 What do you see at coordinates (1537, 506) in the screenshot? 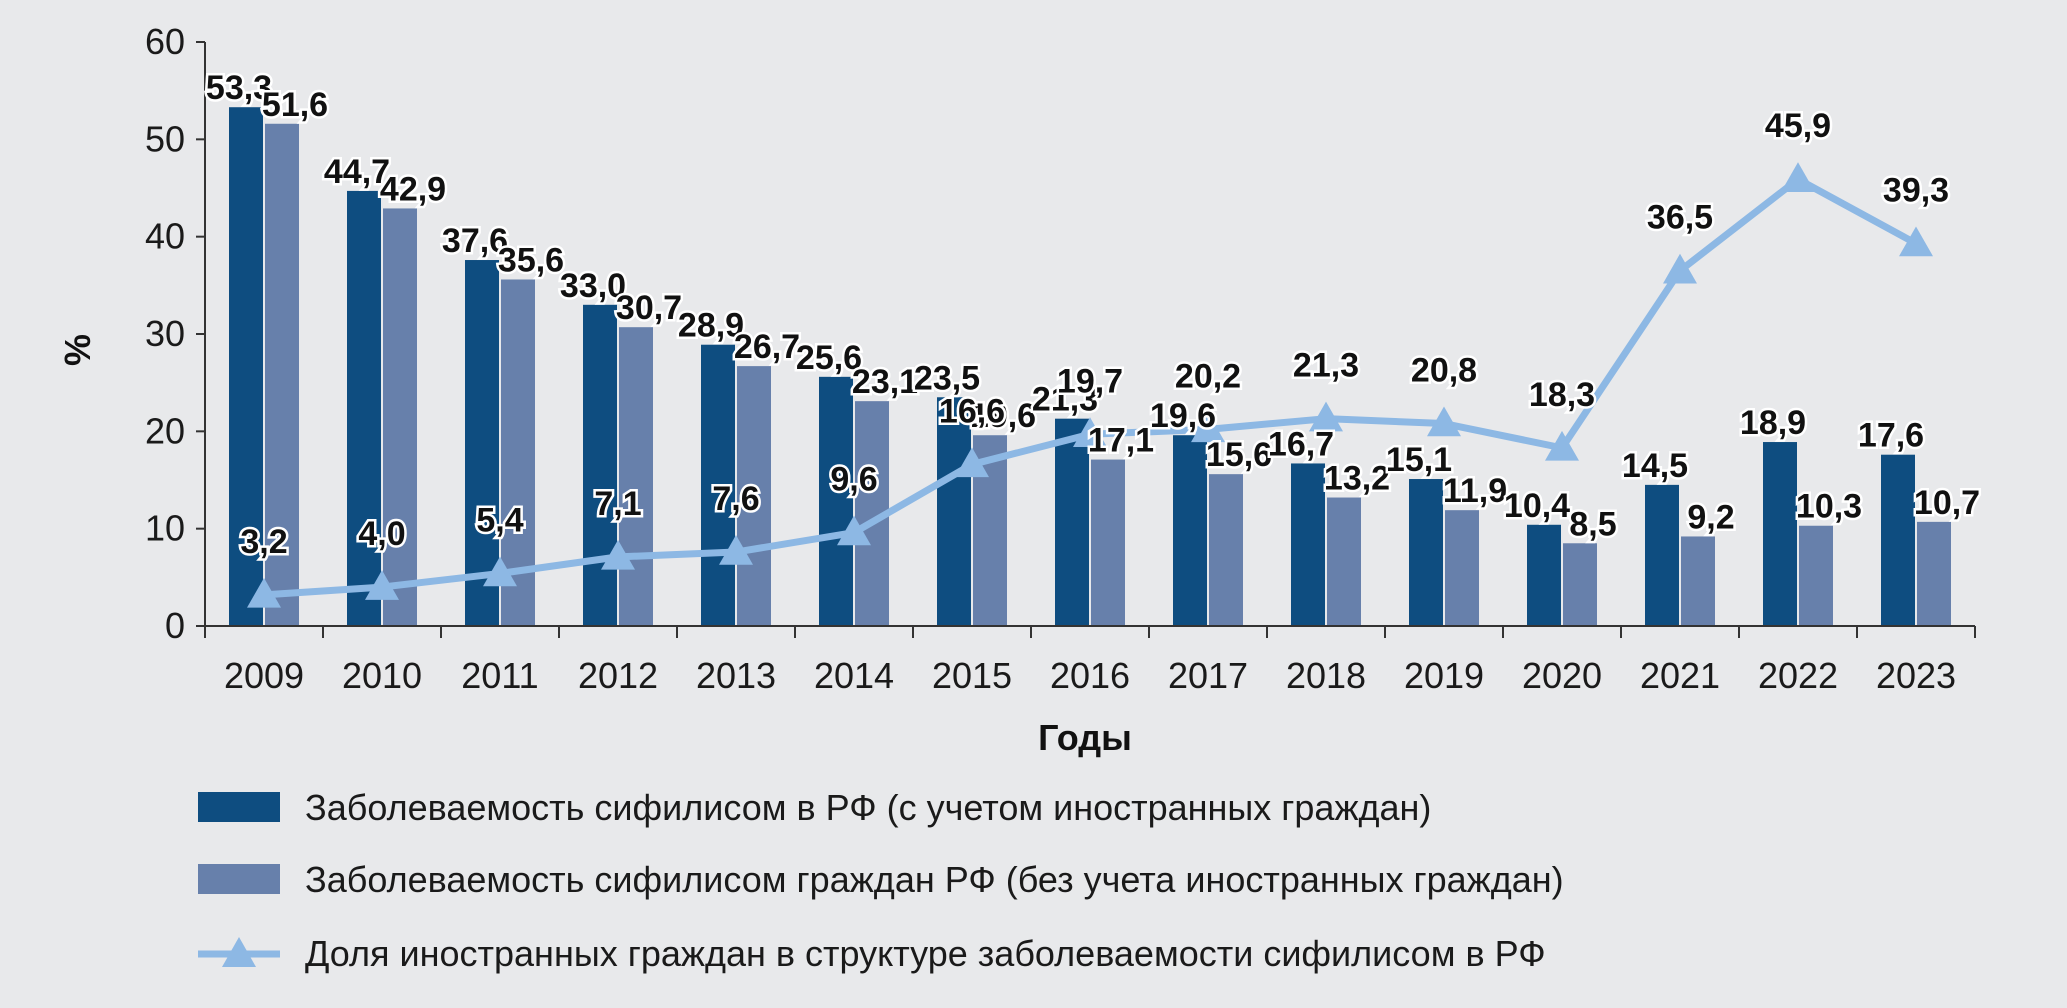
I see `data-label-incl-foreign: 10,4` at bounding box center [1537, 506].